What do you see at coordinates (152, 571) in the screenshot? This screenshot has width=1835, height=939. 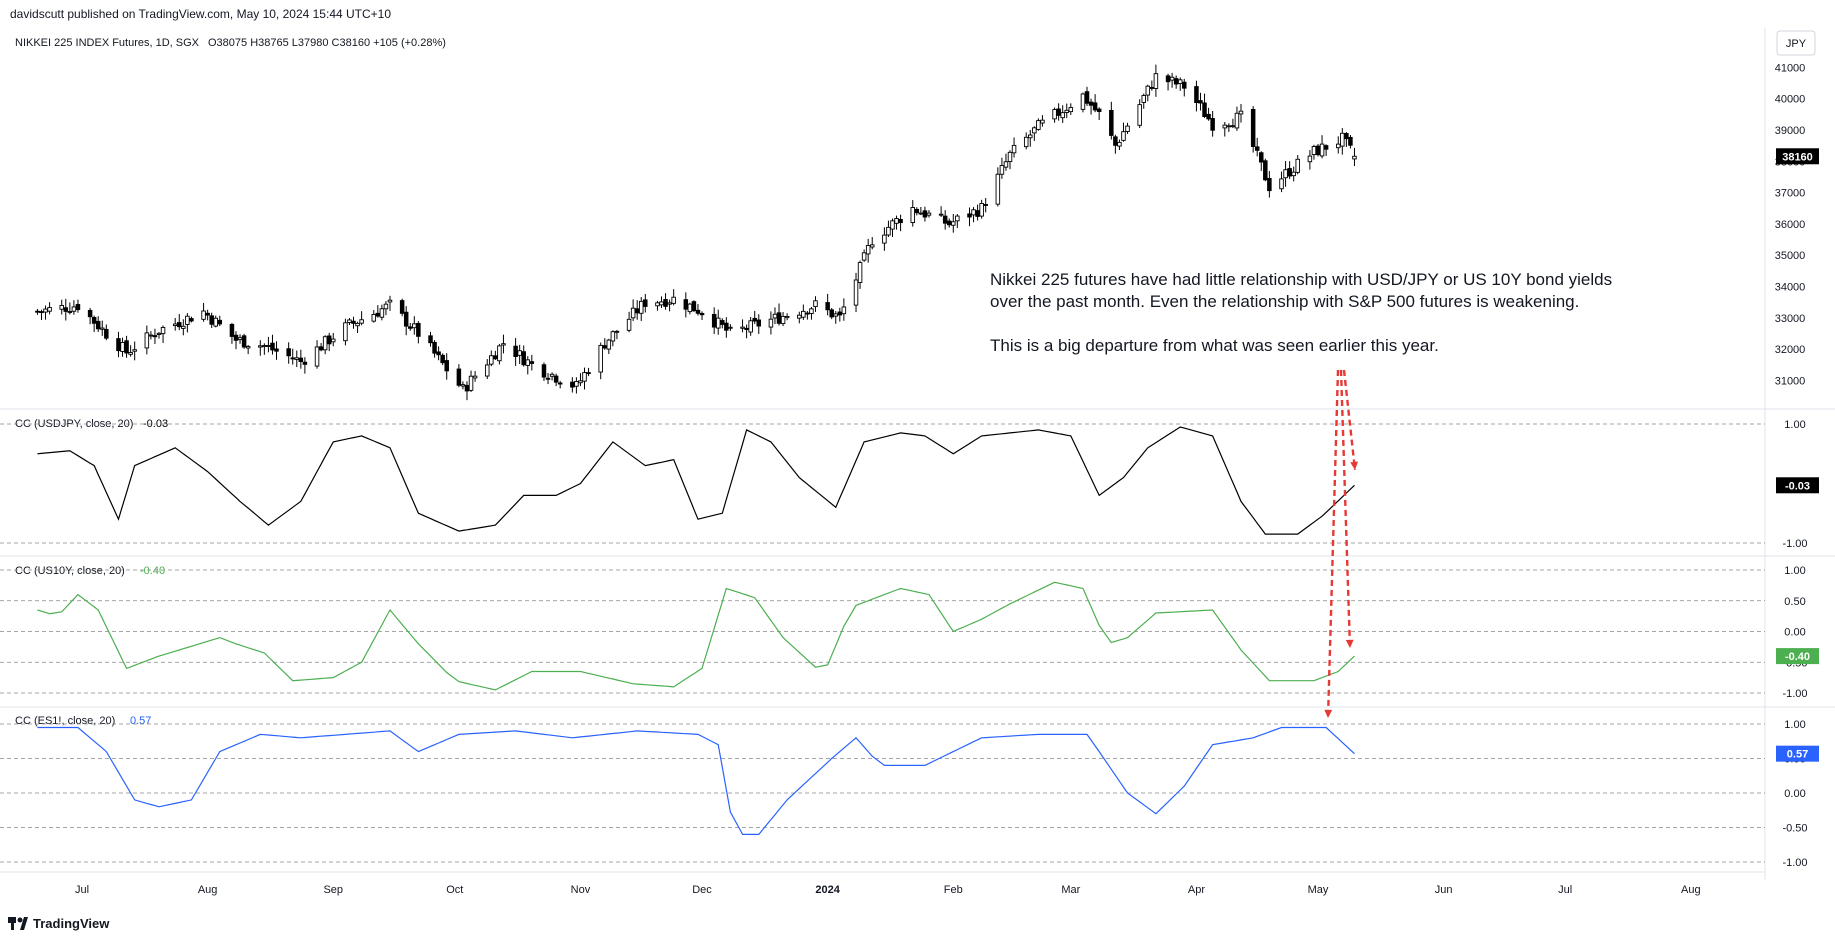 I see `us10y-pane-value: -0.40` at bounding box center [152, 571].